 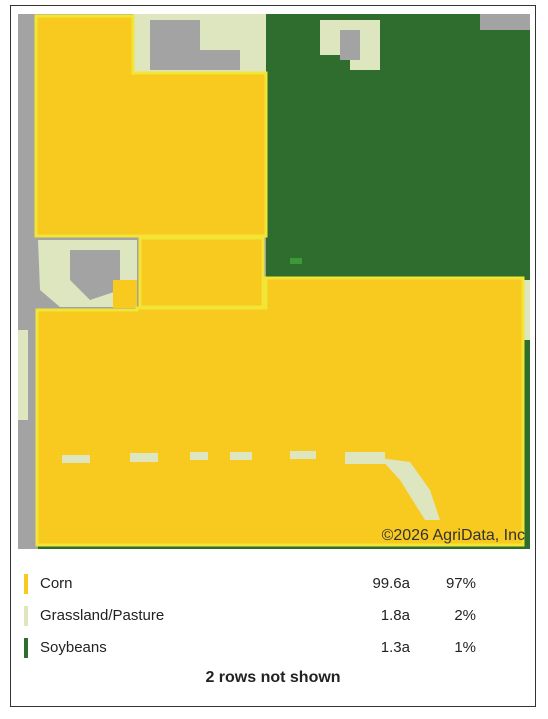 I want to click on acres: 99.6a, so click(x=391, y=583).